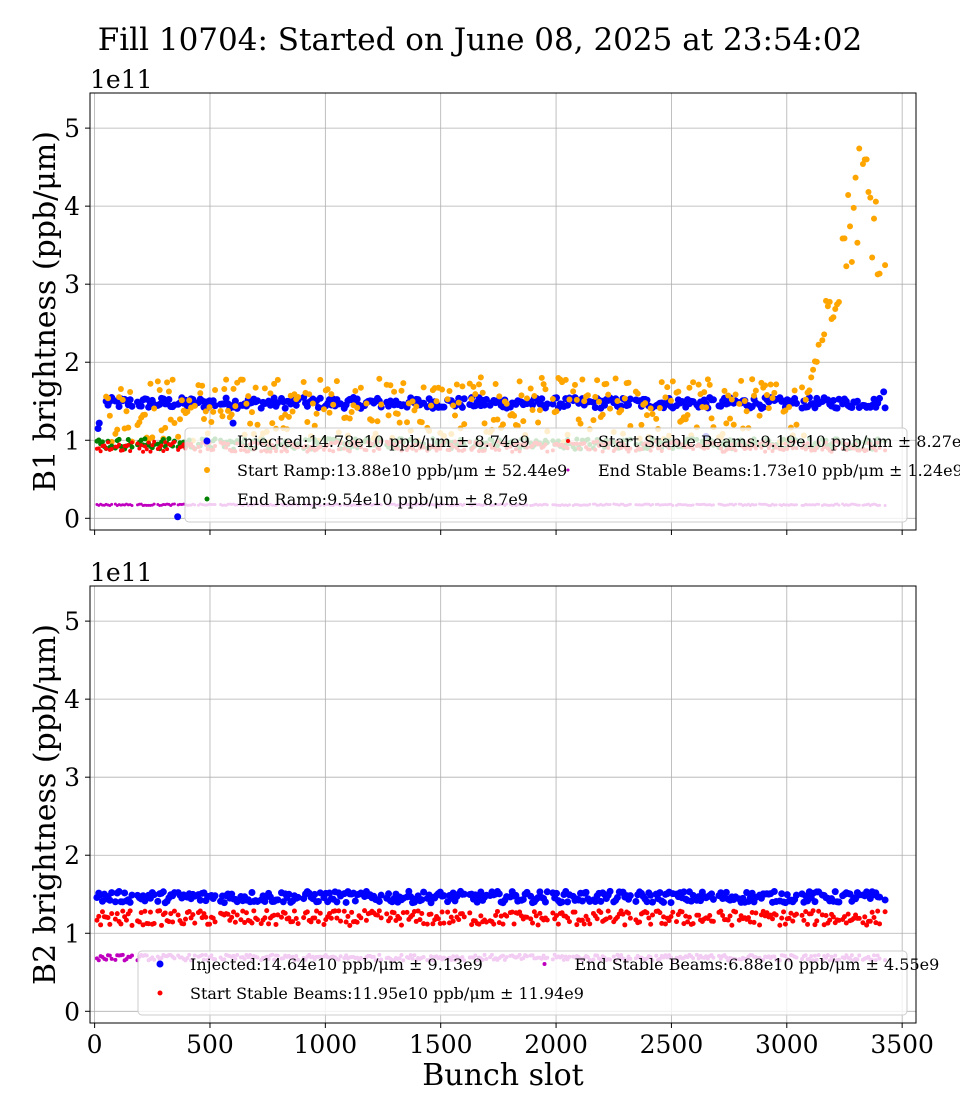  Describe the element at coordinates (546, 475) in the screenshot. I see `legend-frame` at that location.